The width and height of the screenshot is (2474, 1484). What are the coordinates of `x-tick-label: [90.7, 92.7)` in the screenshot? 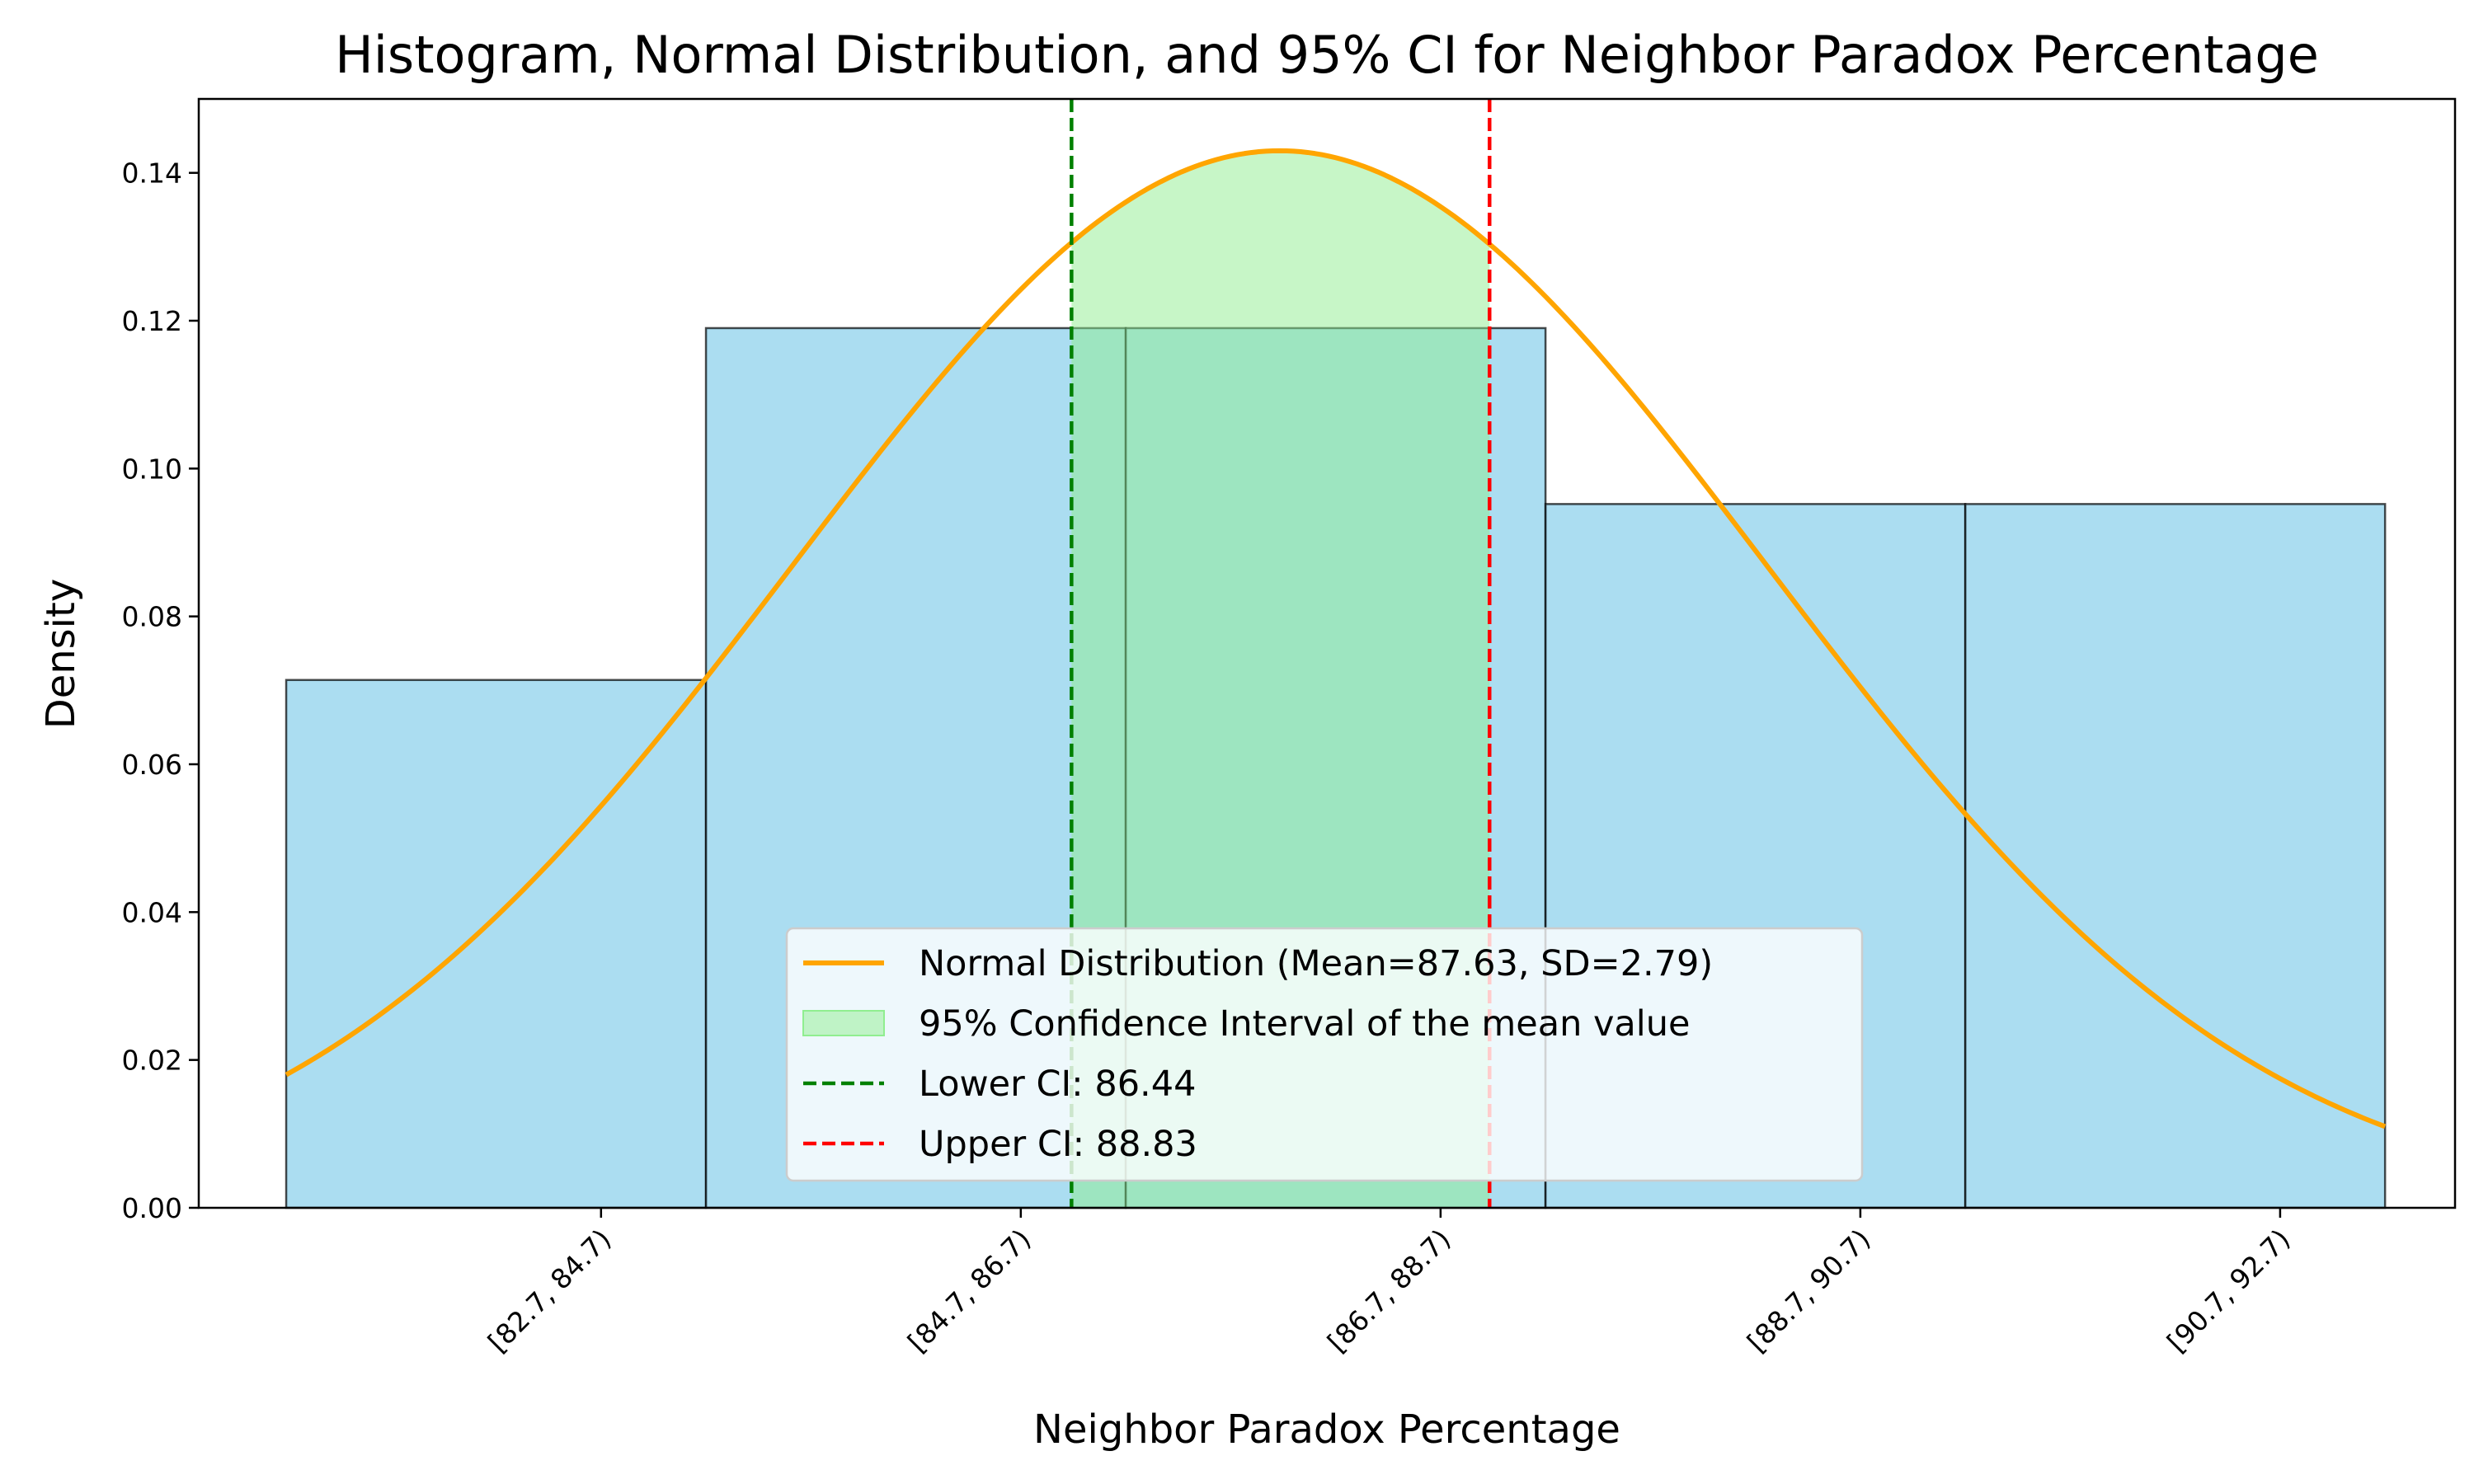 It's located at (2229, 1291).